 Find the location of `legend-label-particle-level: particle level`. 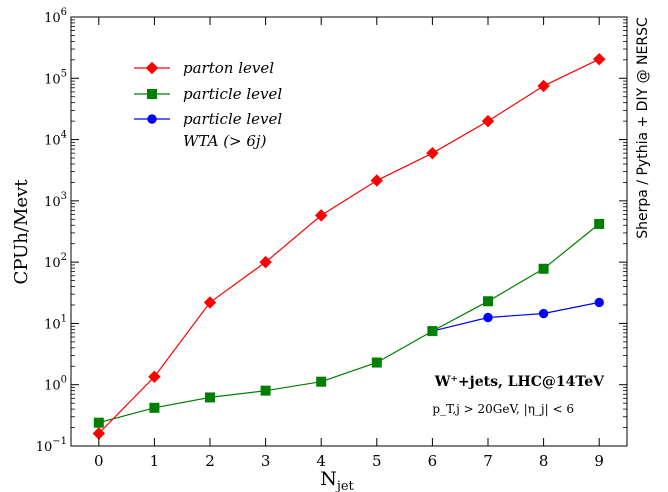

legend-label-particle-level: particle level is located at coordinates (232, 94).